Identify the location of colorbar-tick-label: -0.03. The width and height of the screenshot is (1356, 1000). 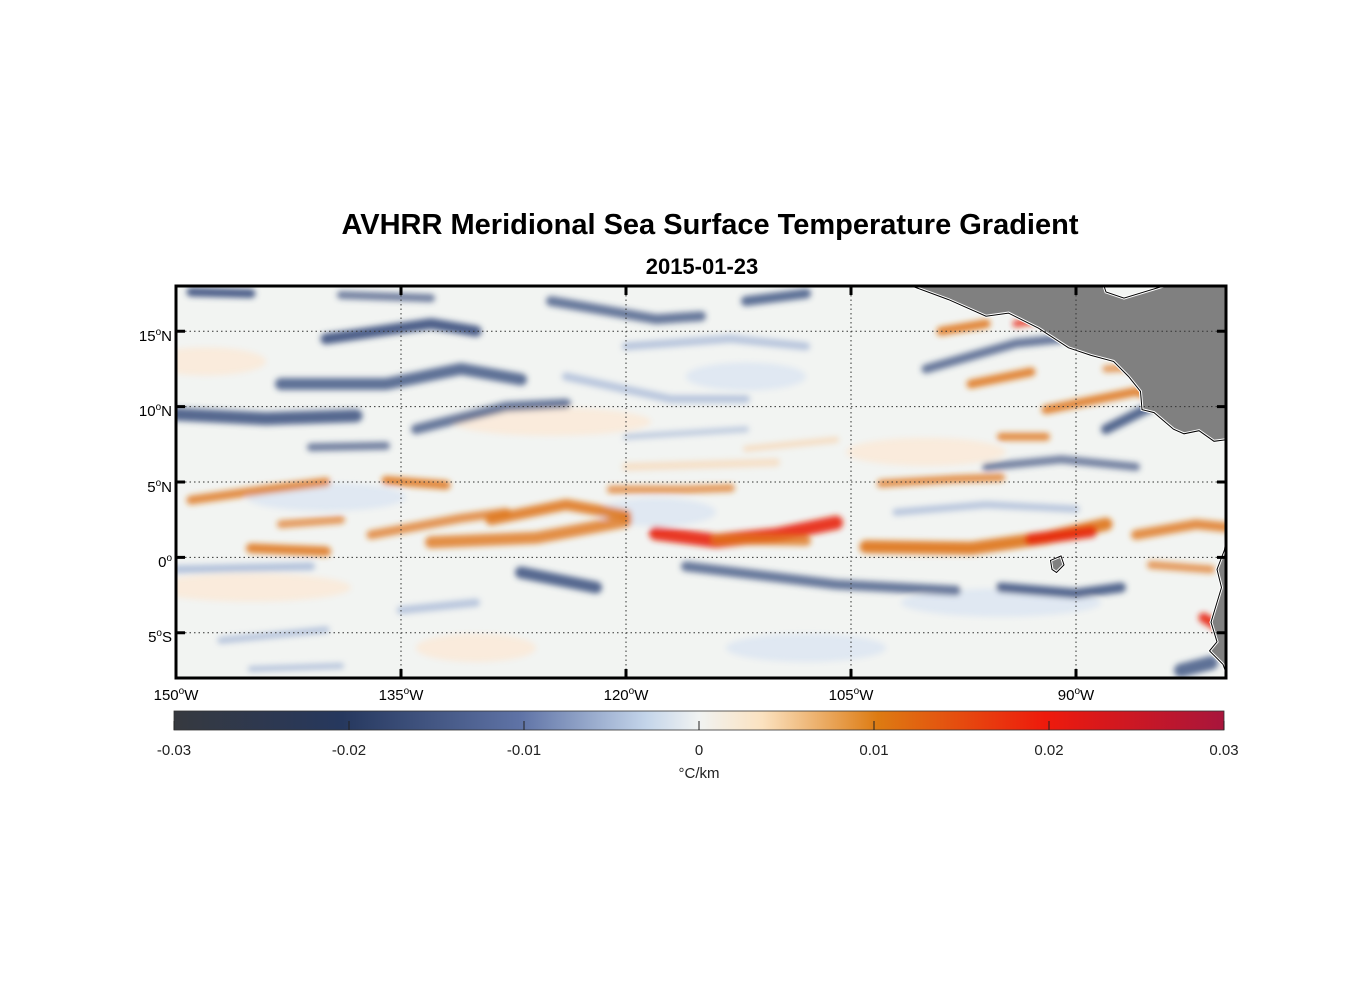
(174, 750).